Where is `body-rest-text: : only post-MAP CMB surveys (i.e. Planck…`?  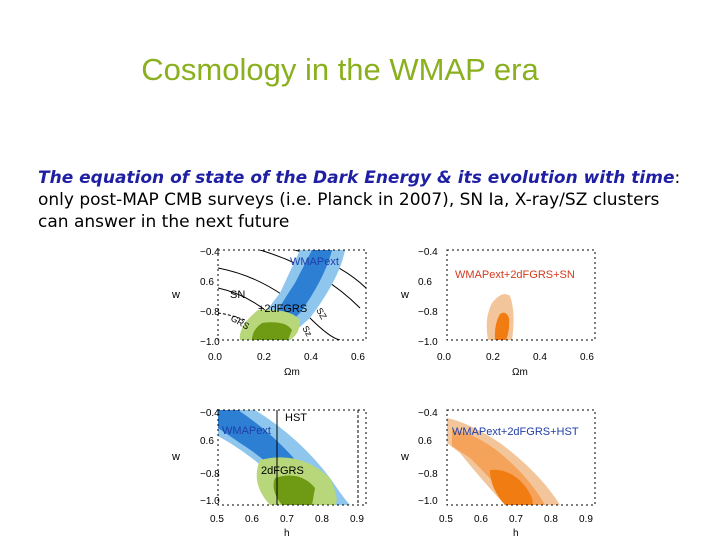
body-rest-text: : only post-MAP CMB surveys (i.e. Planck… is located at coordinates (359, 200).